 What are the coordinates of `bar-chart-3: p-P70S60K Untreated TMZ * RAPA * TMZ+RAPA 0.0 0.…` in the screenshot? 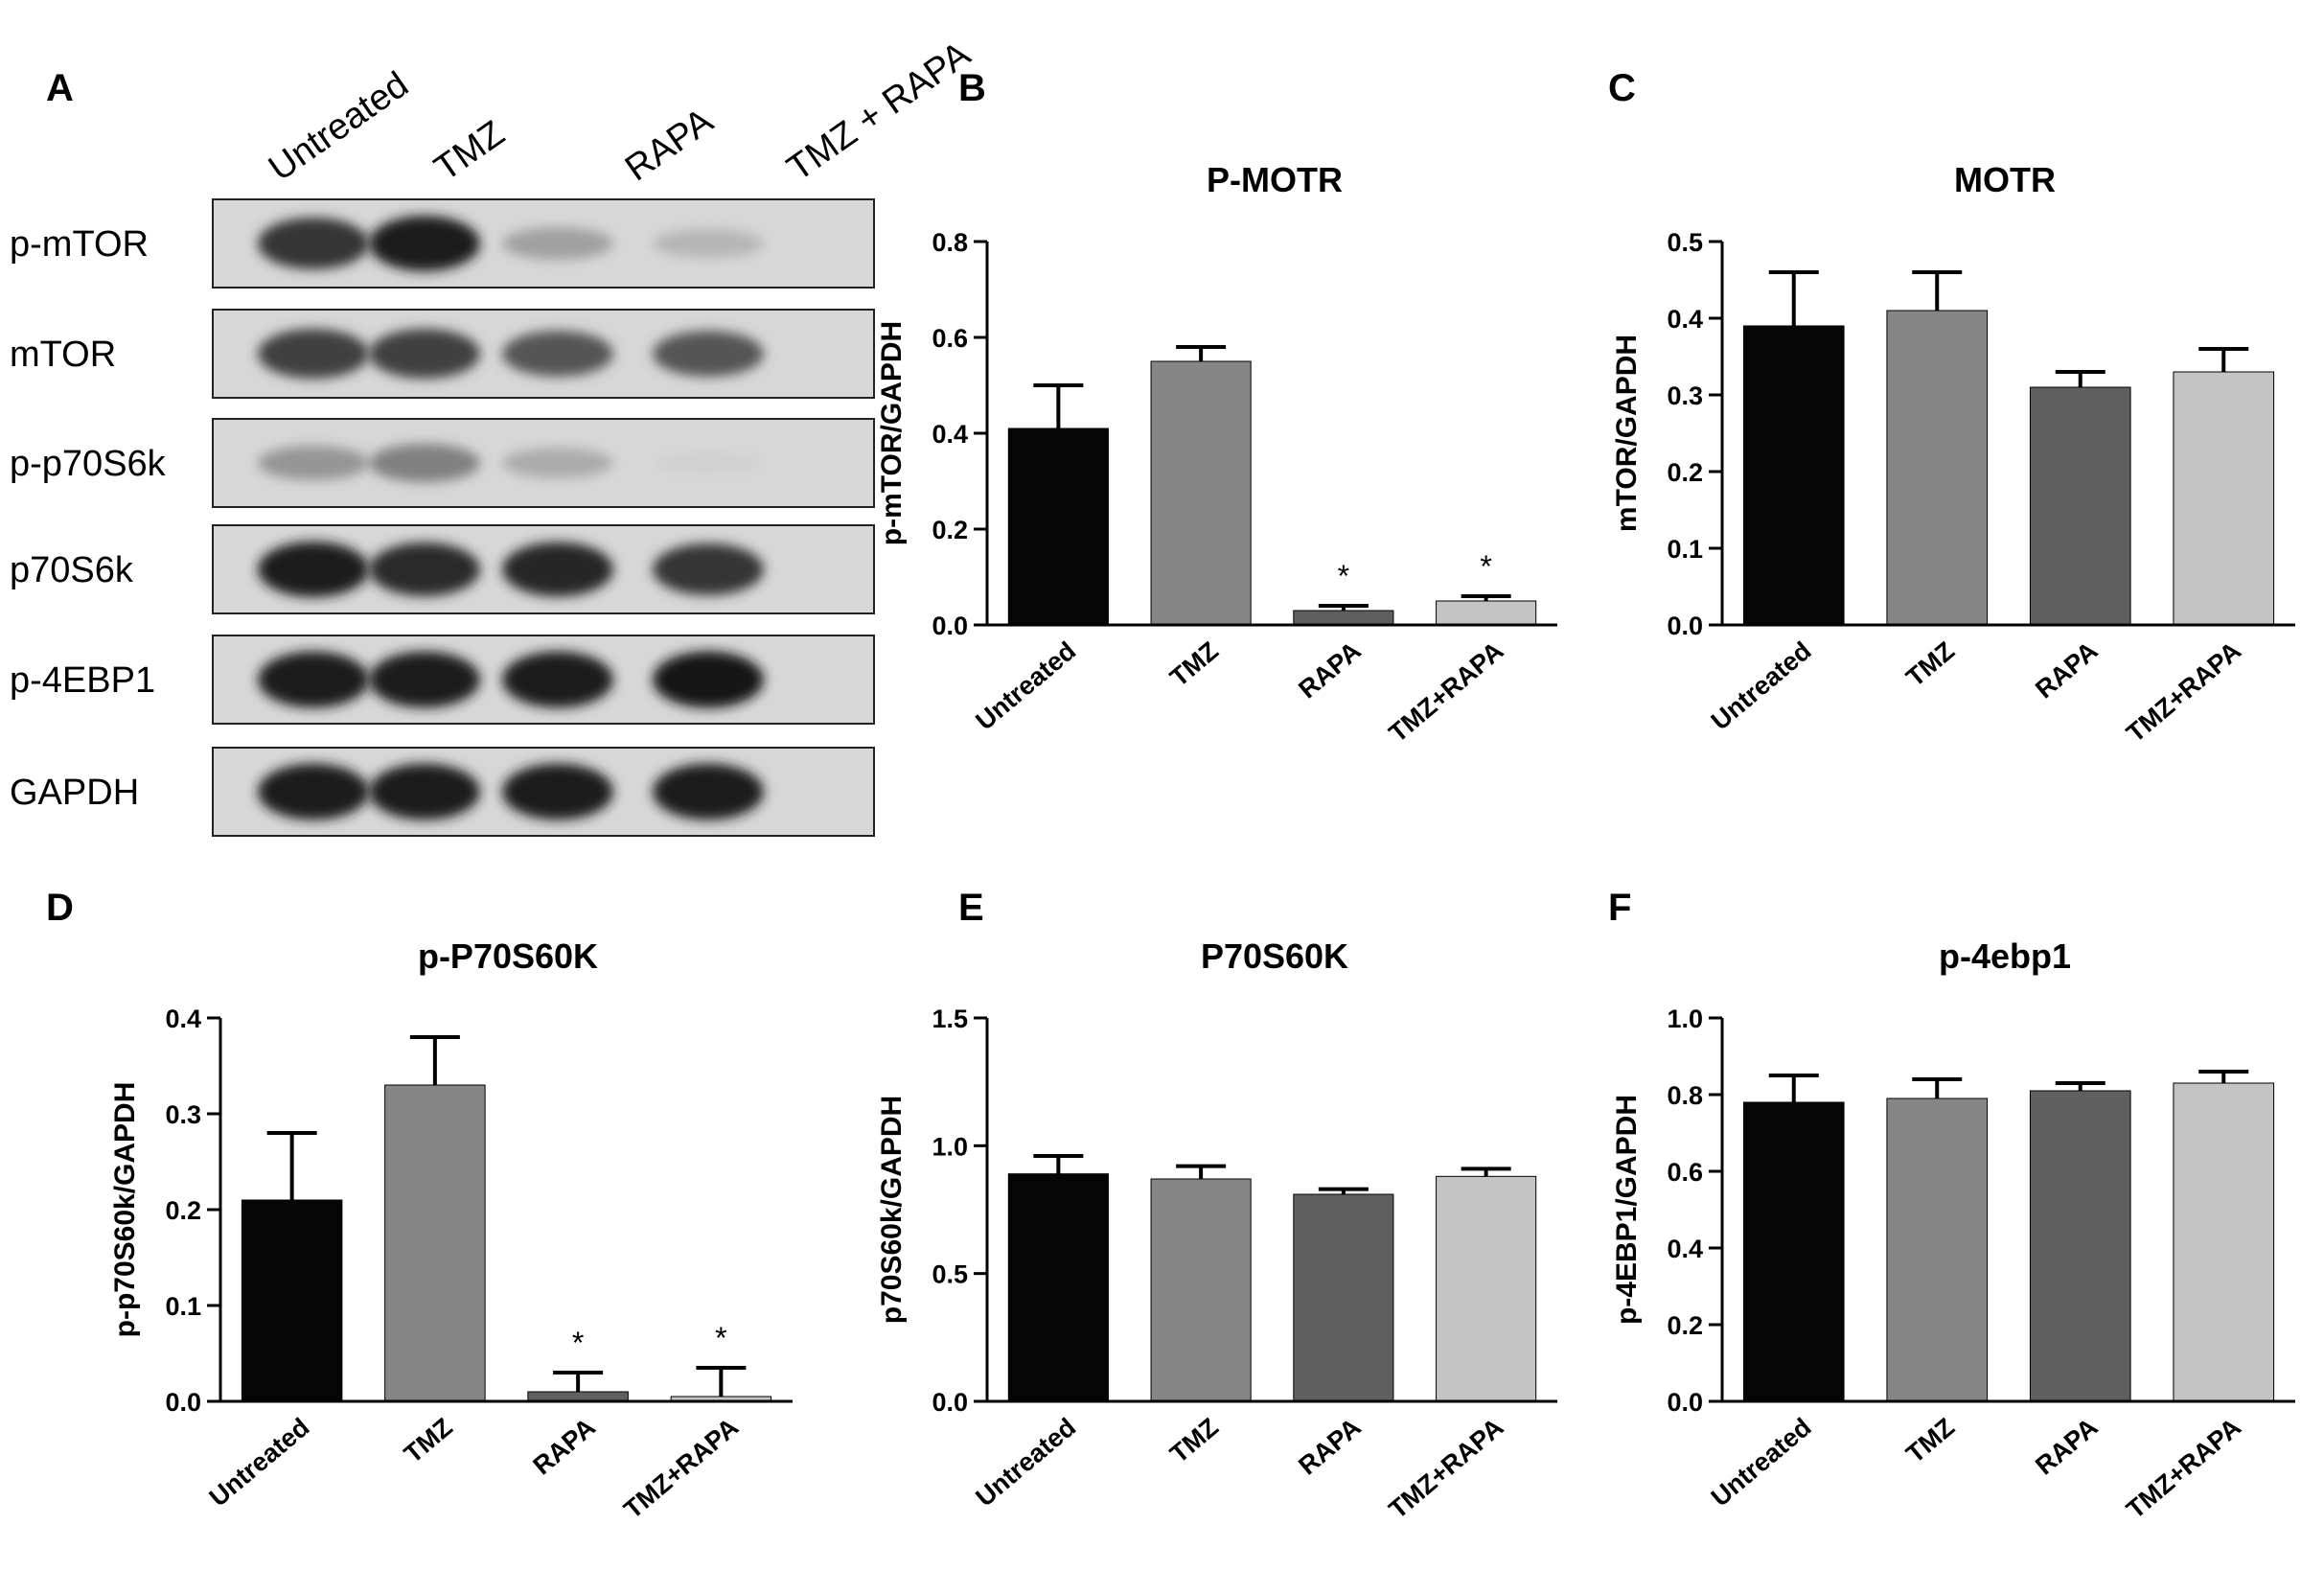 It's located at (451, 1230).